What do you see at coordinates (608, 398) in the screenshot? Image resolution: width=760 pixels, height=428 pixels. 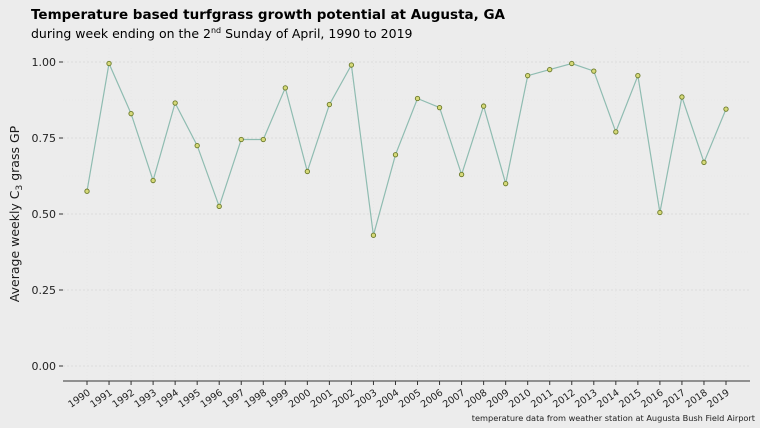 I see `x-tick-label: 2014` at bounding box center [608, 398].